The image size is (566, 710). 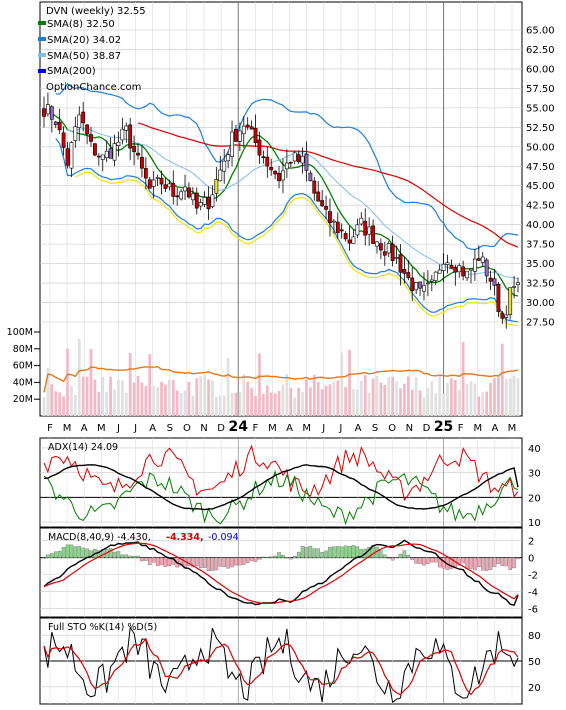 I want to click on macd-line, so click(x=281, y=573).